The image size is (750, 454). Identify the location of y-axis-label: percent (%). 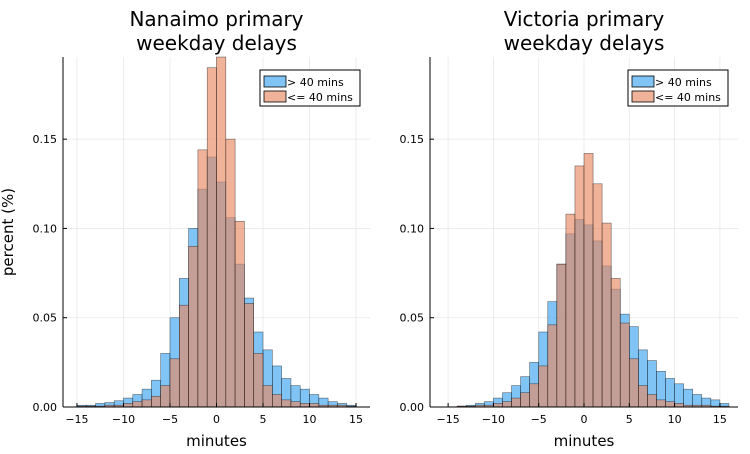
(8, 232).